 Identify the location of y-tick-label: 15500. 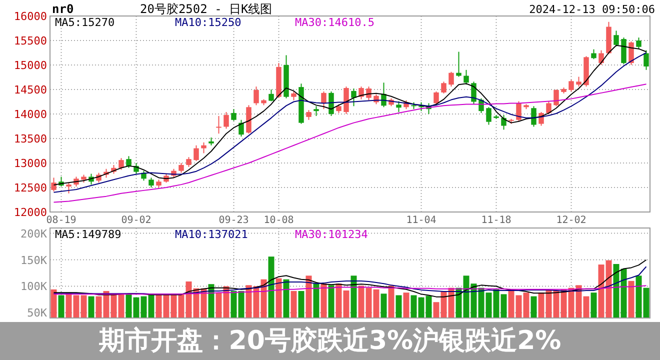
(30, 41).